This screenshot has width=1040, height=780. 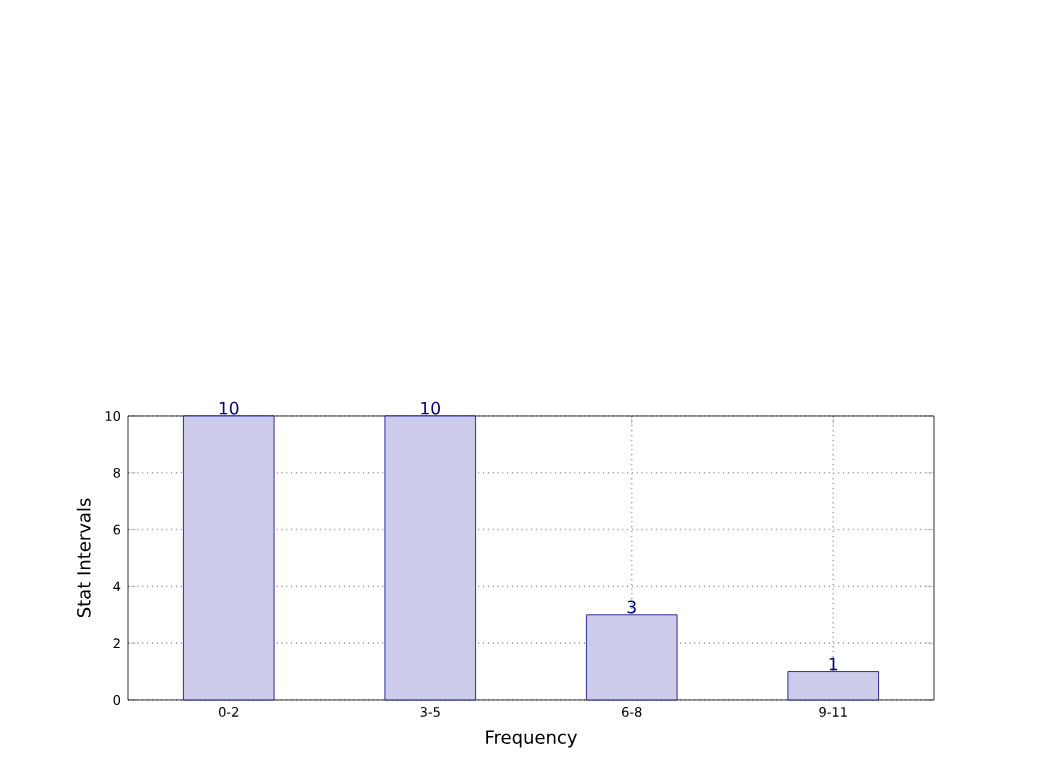 I want to click on data-label: 3, so click(x=631, y=607).